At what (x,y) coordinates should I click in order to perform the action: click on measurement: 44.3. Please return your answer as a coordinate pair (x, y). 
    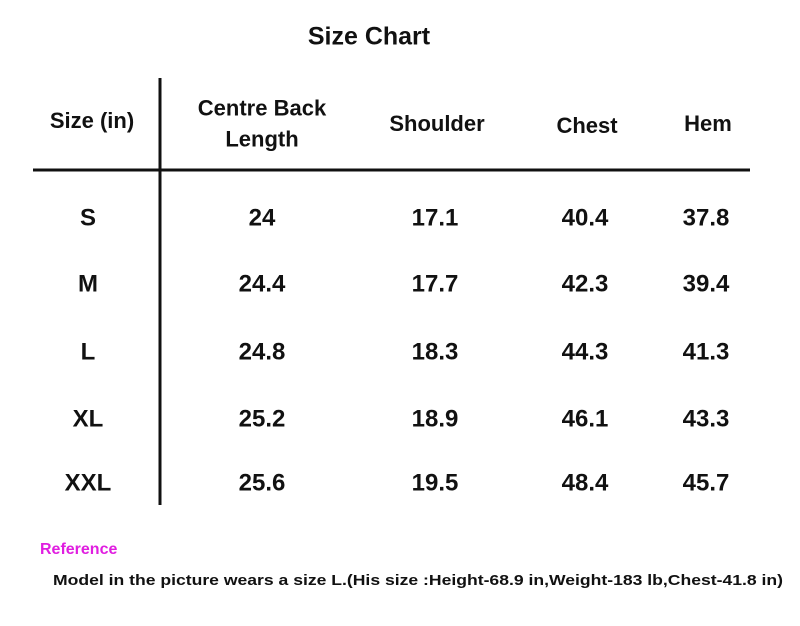
    Looking at the image, I should click on (585, 351).